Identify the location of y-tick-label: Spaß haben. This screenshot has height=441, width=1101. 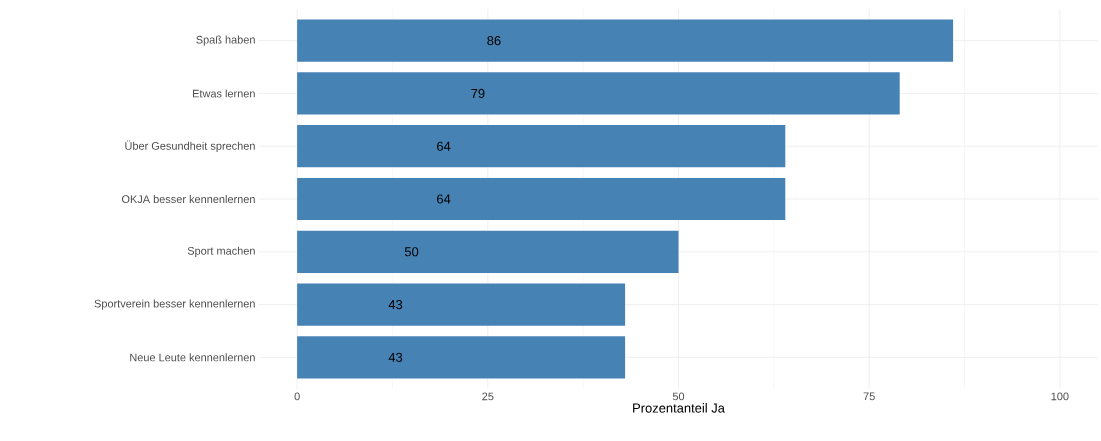
(225, 40).